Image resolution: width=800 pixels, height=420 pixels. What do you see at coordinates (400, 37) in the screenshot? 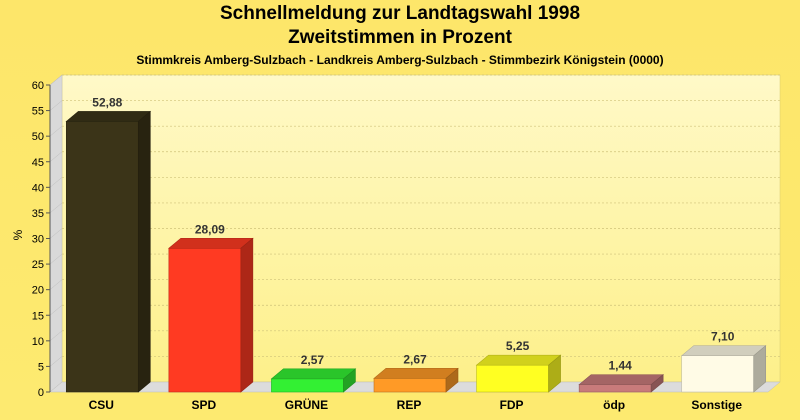
I see `chart-subtitle: Zweitstimmen in Prozent` at bounding box center [400, 37].